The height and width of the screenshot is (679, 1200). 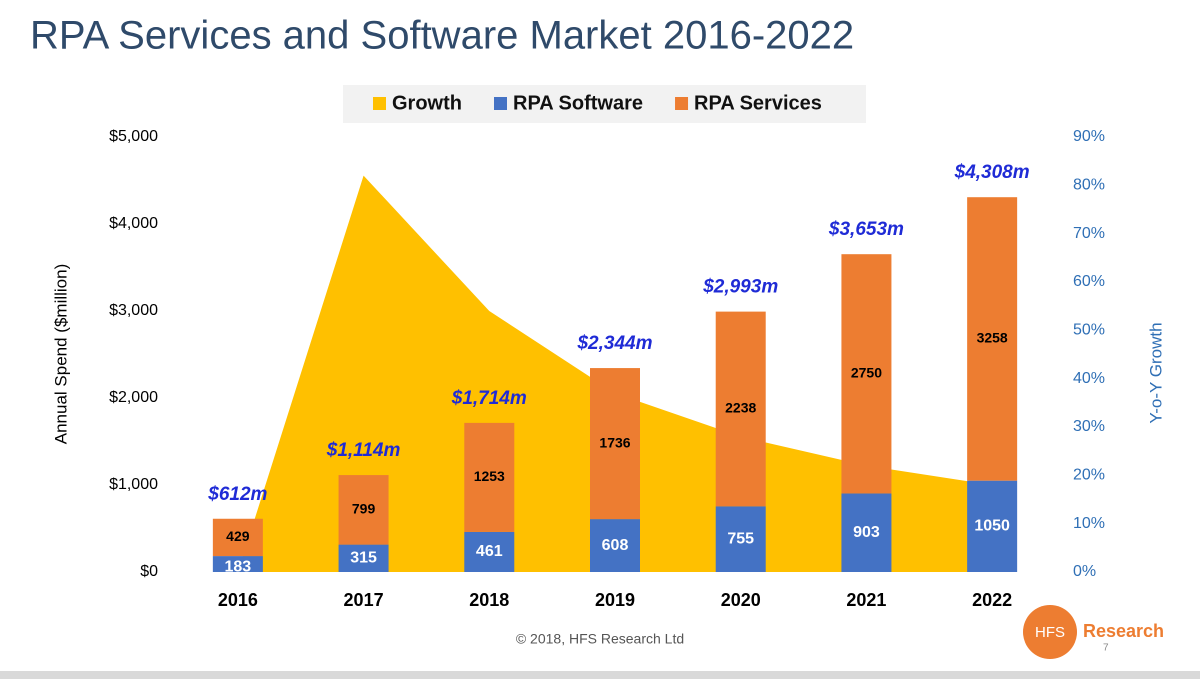 I want to click on segment-label: 429, so click(x=238, y=536).